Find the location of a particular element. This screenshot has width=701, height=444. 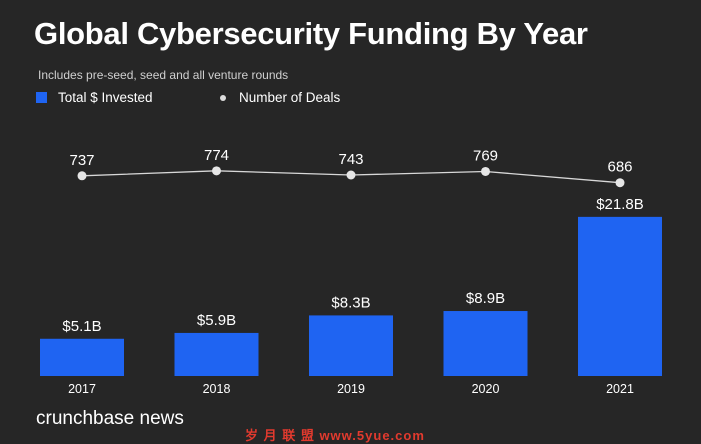

legend-label-invested: Total $ Invested is located at coordinates (105, 97).